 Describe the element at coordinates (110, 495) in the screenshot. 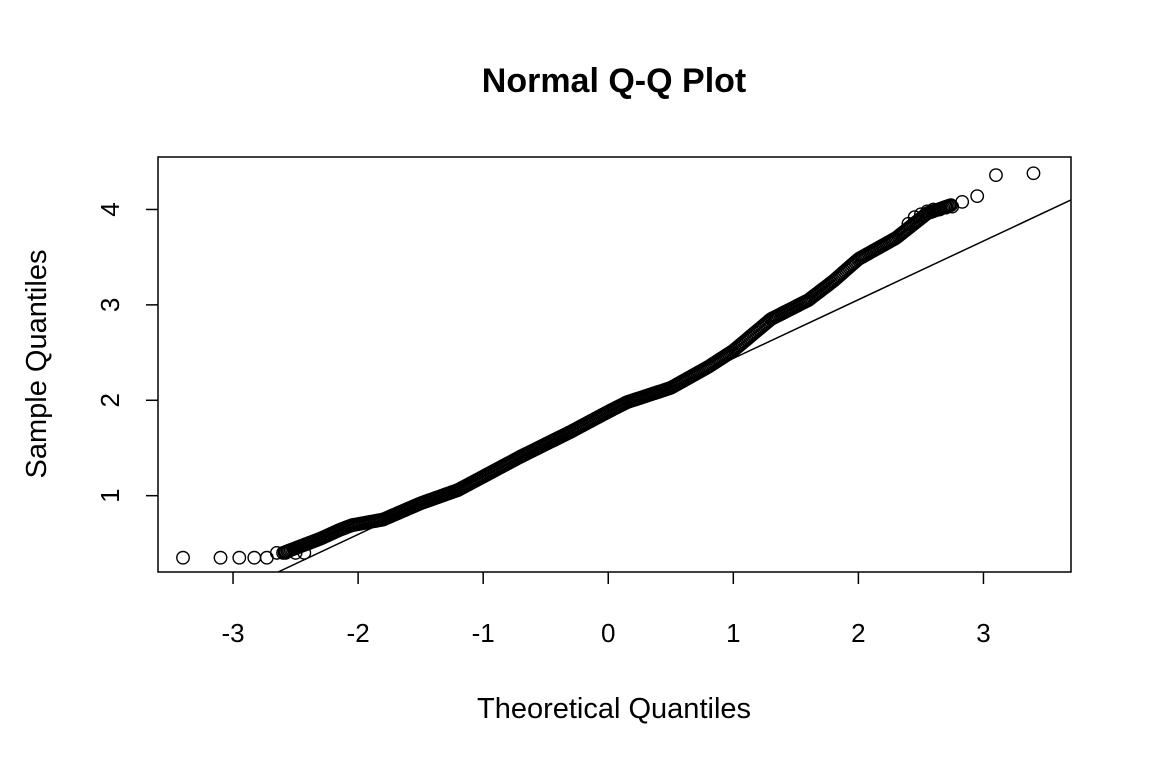

I see `y-tick-label: 1` at that location.